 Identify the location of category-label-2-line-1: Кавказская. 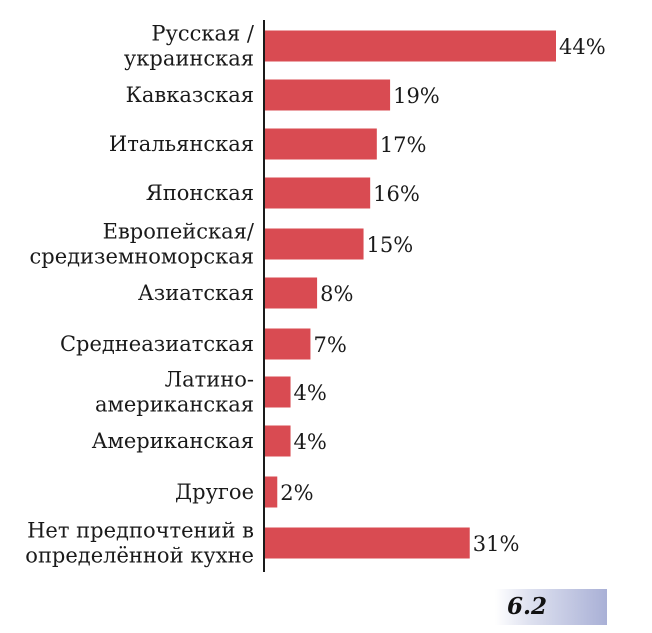
(190, 95).